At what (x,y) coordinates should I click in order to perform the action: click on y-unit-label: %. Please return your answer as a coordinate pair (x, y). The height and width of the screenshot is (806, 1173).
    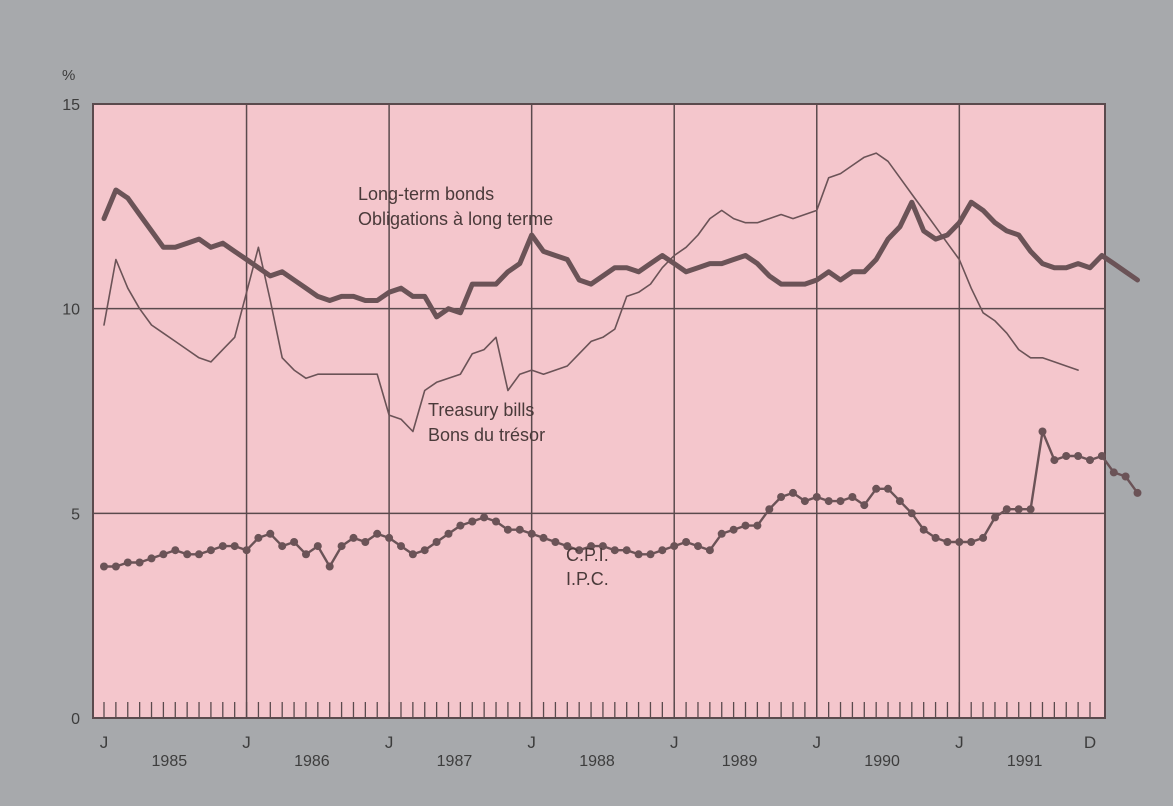
    Looking at the image, I should click on (68, 75).